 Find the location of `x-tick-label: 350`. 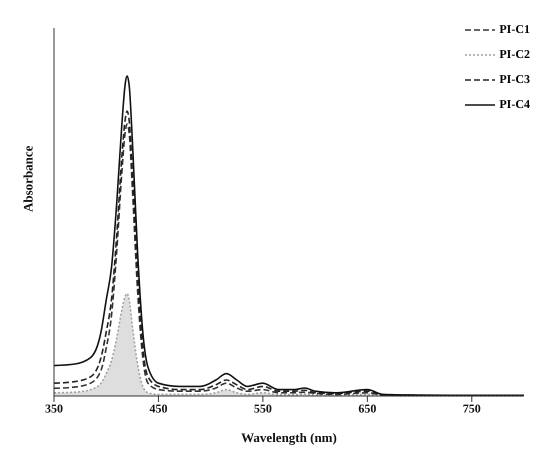

x-tick-label: 350 is located at coordinates (54, 409).